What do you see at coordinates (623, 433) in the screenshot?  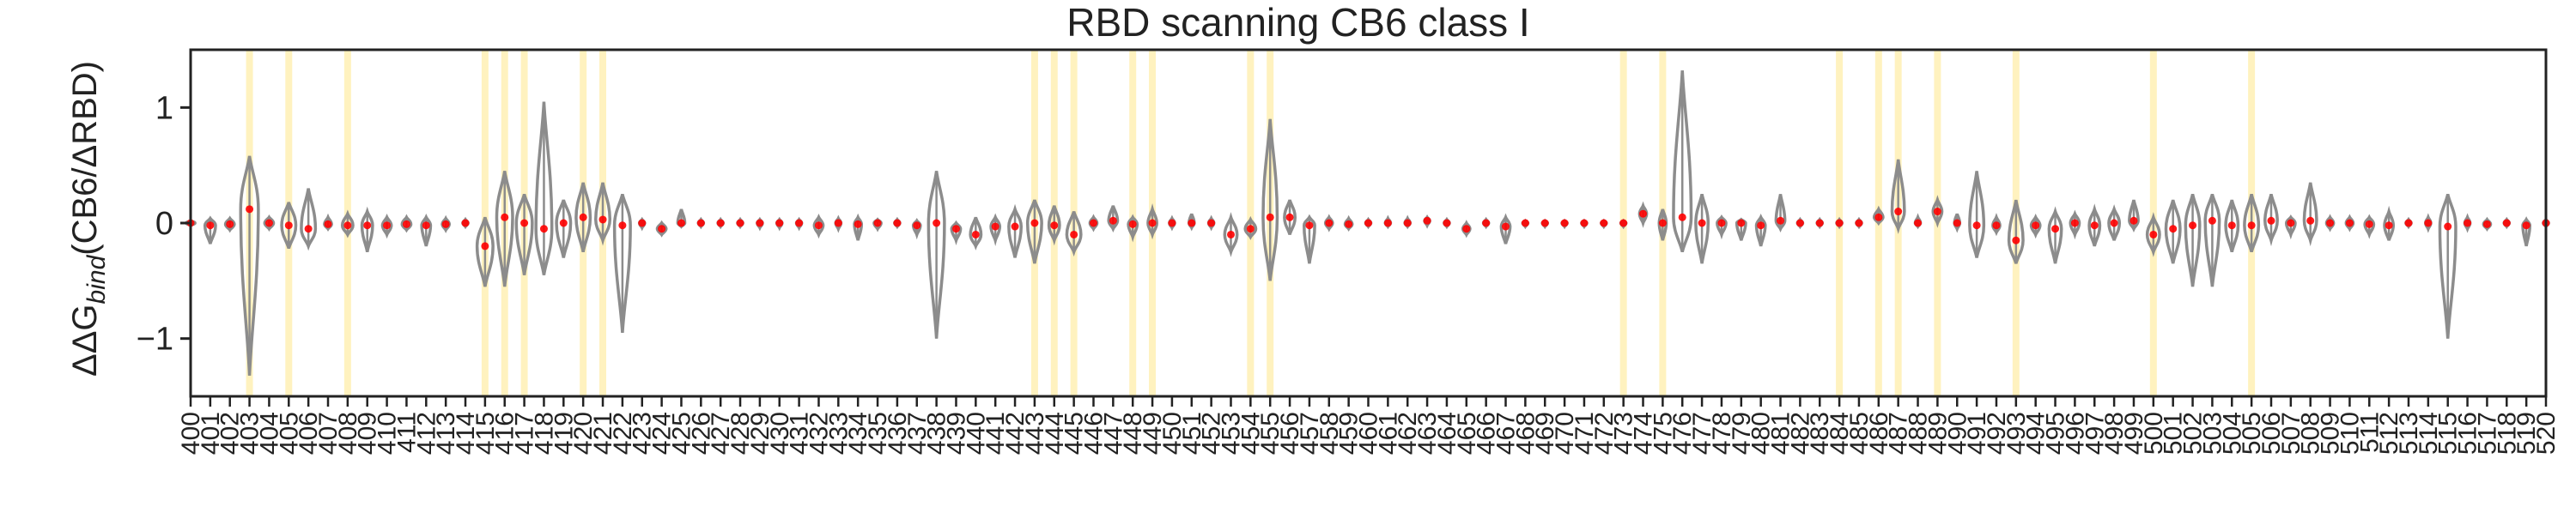 I see `x-tick-label: 422` at bounding box center [623, 433].